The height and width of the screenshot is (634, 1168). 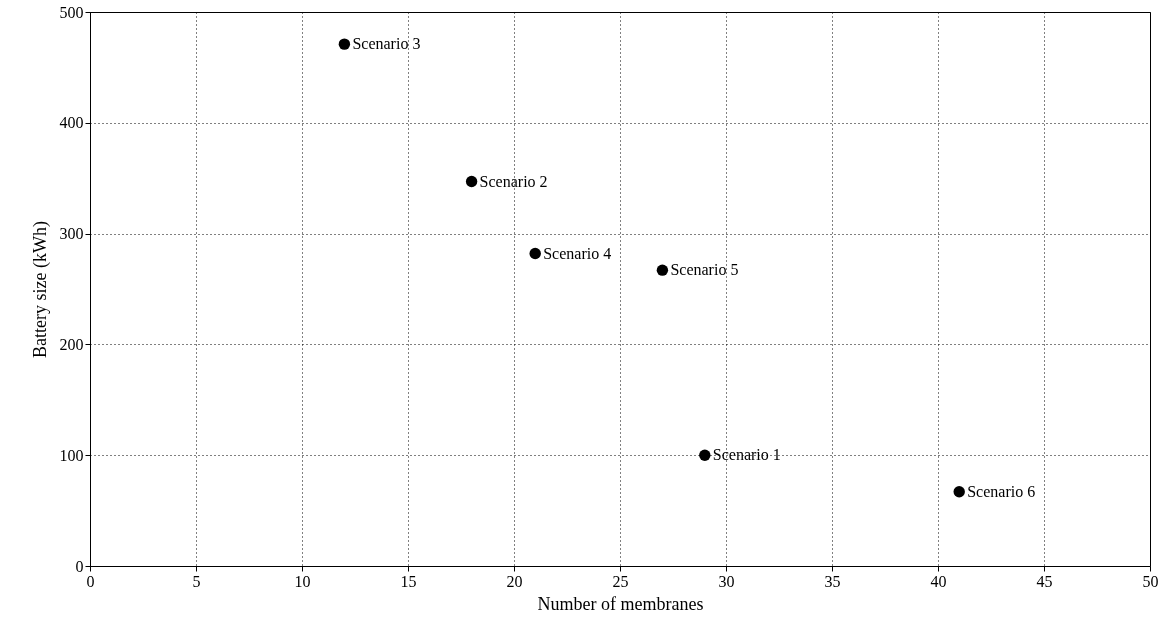 I want to click on x-tick-label: 0, so click(x=90, y=581).